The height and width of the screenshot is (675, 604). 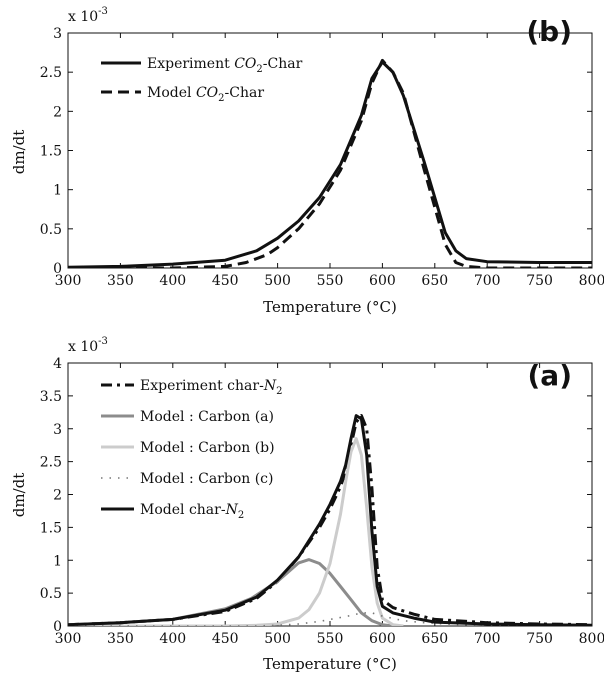 What do you see at coordinates (205, 94) in the screenshot?
I see `legend-label: Model CO2-Char` at bounding box center [205, 94].